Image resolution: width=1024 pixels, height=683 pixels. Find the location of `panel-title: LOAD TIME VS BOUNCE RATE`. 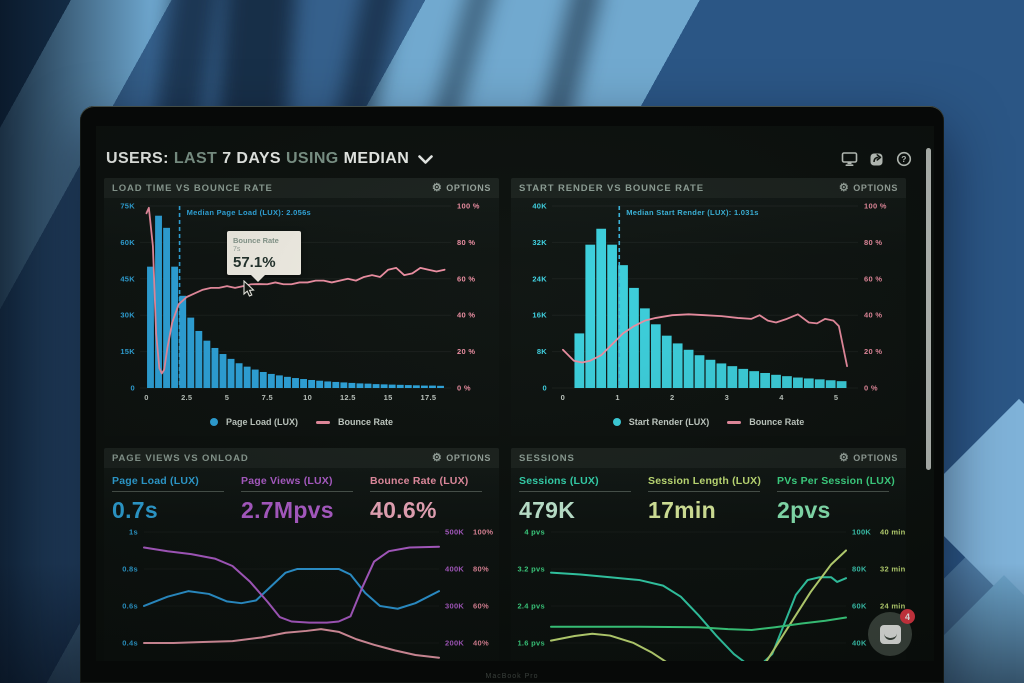

panel-title: LOAD TIME VS BOUNCE RATE is located at coordinates (192, 188).